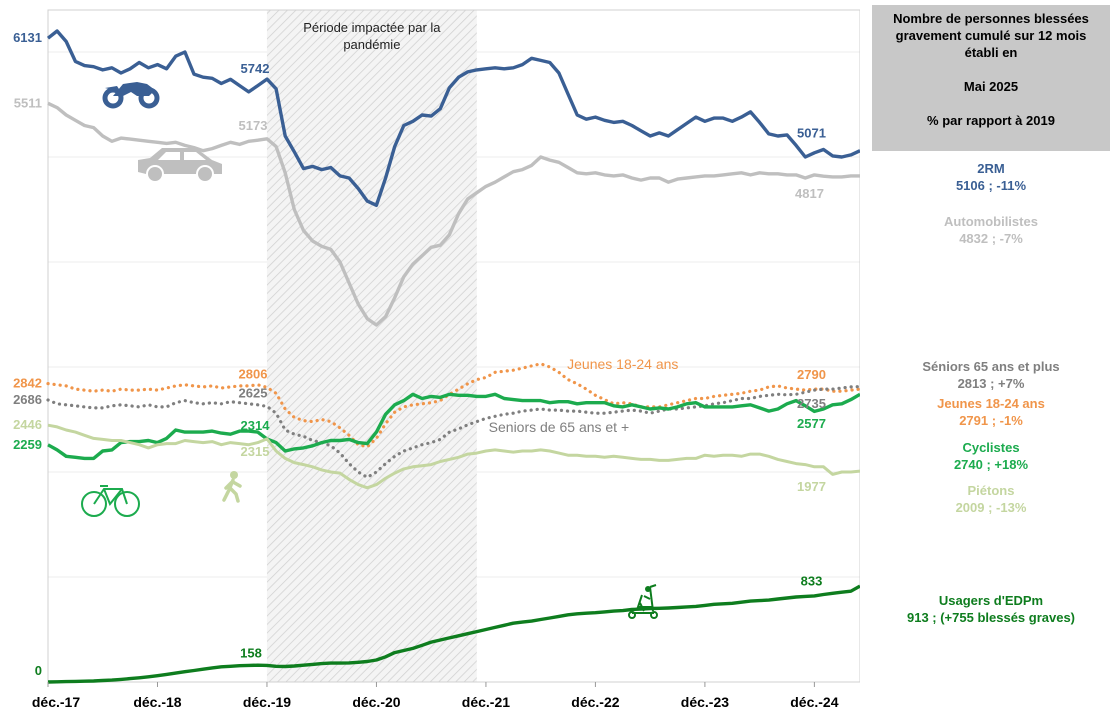 The image size is (1120, 716). I want to click on pandemic-label-line2: pandémie, so click(371, 44).